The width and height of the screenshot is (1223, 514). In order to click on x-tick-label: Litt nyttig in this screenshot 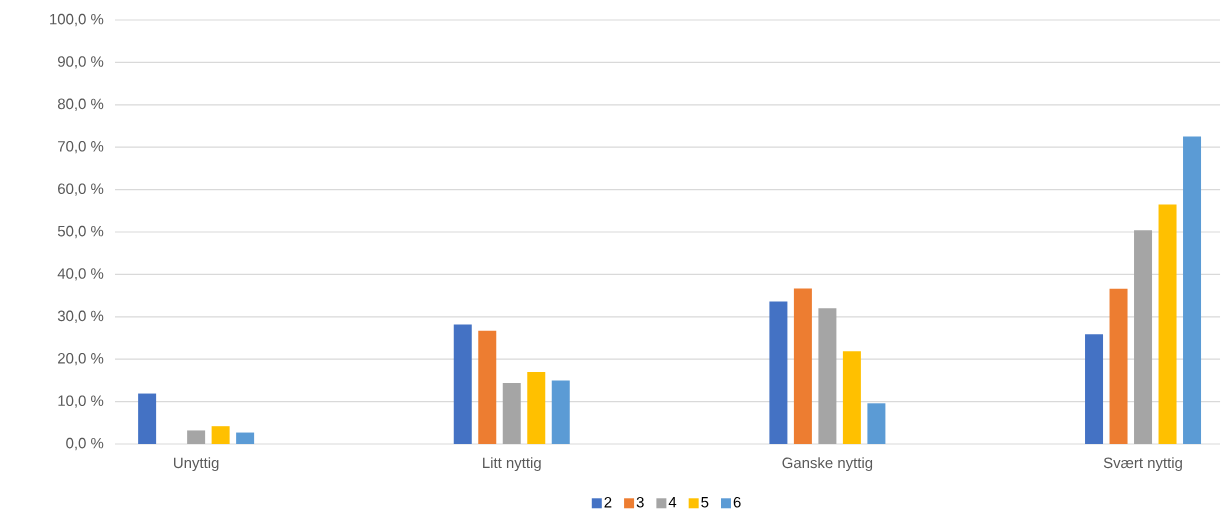, I will do `click(512, 464)`.